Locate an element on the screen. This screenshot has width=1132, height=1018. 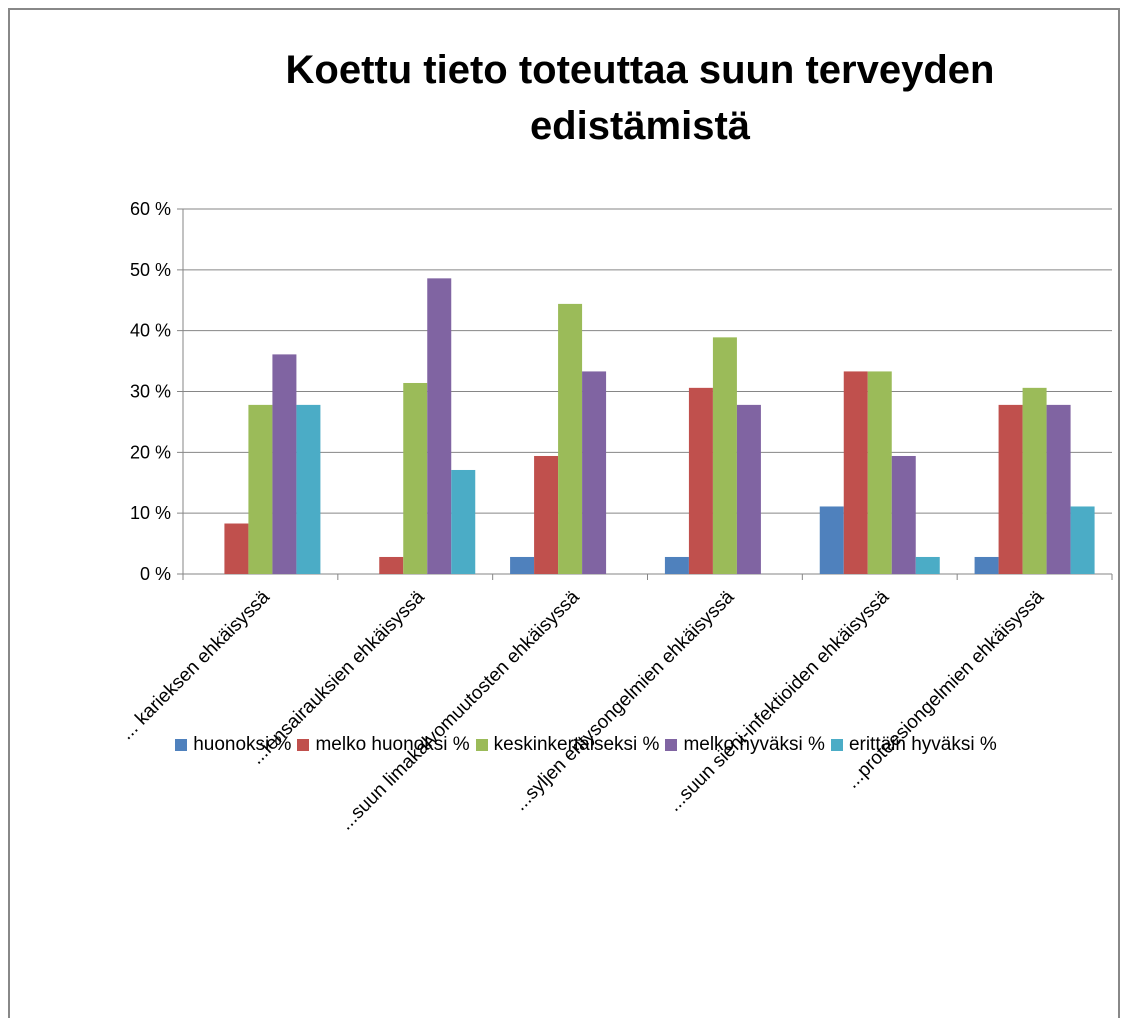
y-tick-label: 60 % is located at coordinates (150, 209).